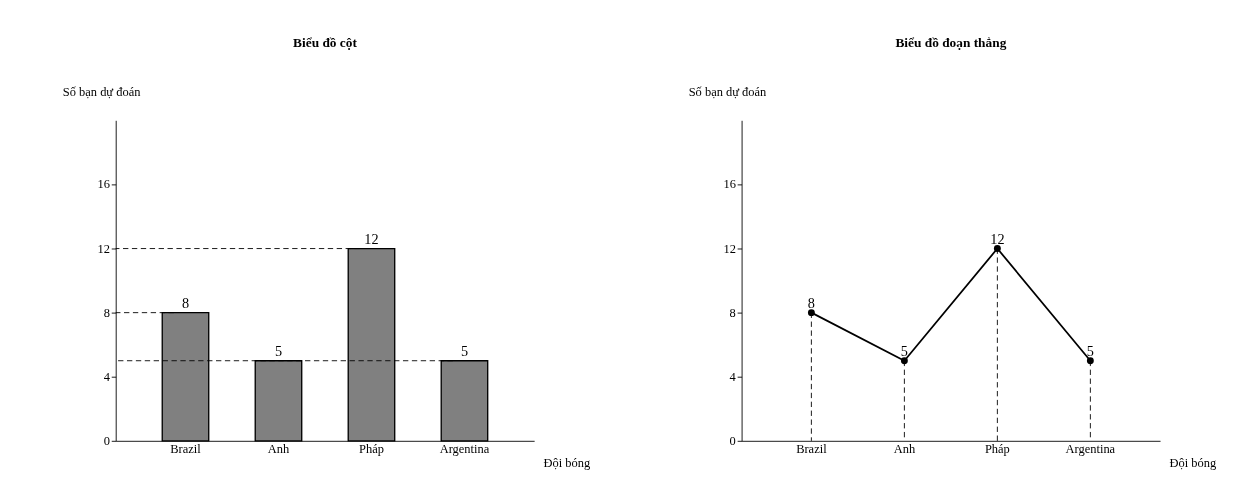 The width and height of the screenshot is (1234, 503). What do you see at coordinates (951, 43) in the screenshot?
I see `chart-title: Biểu đồ đoạn thẳng` at bounding box center [951, 43].